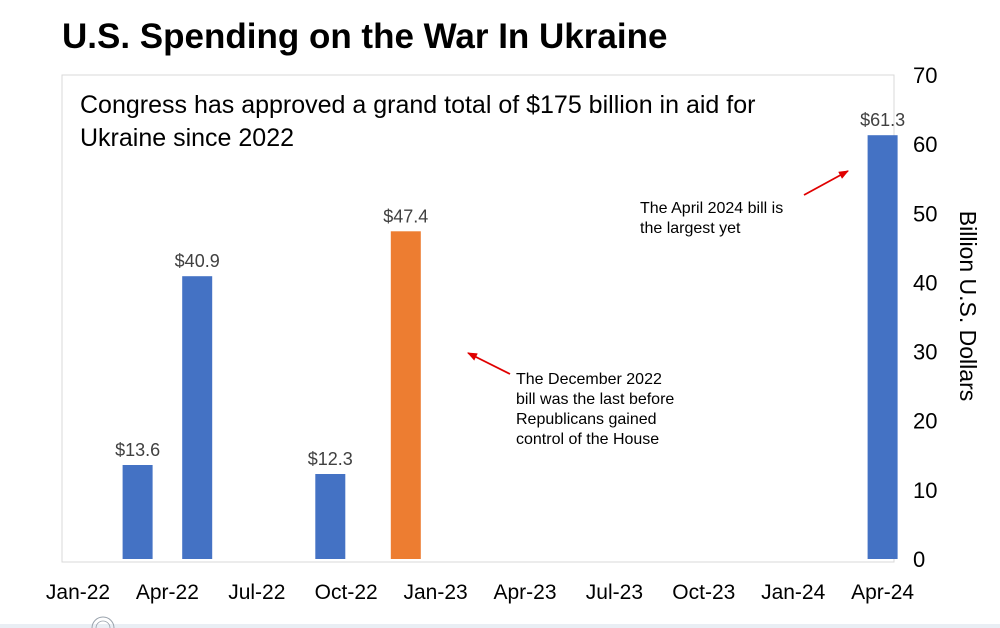  What do you see at coordinates (137, 450) in the screenshot?
I see `data-label-0: $13.6` at bounding box center [137, 450].